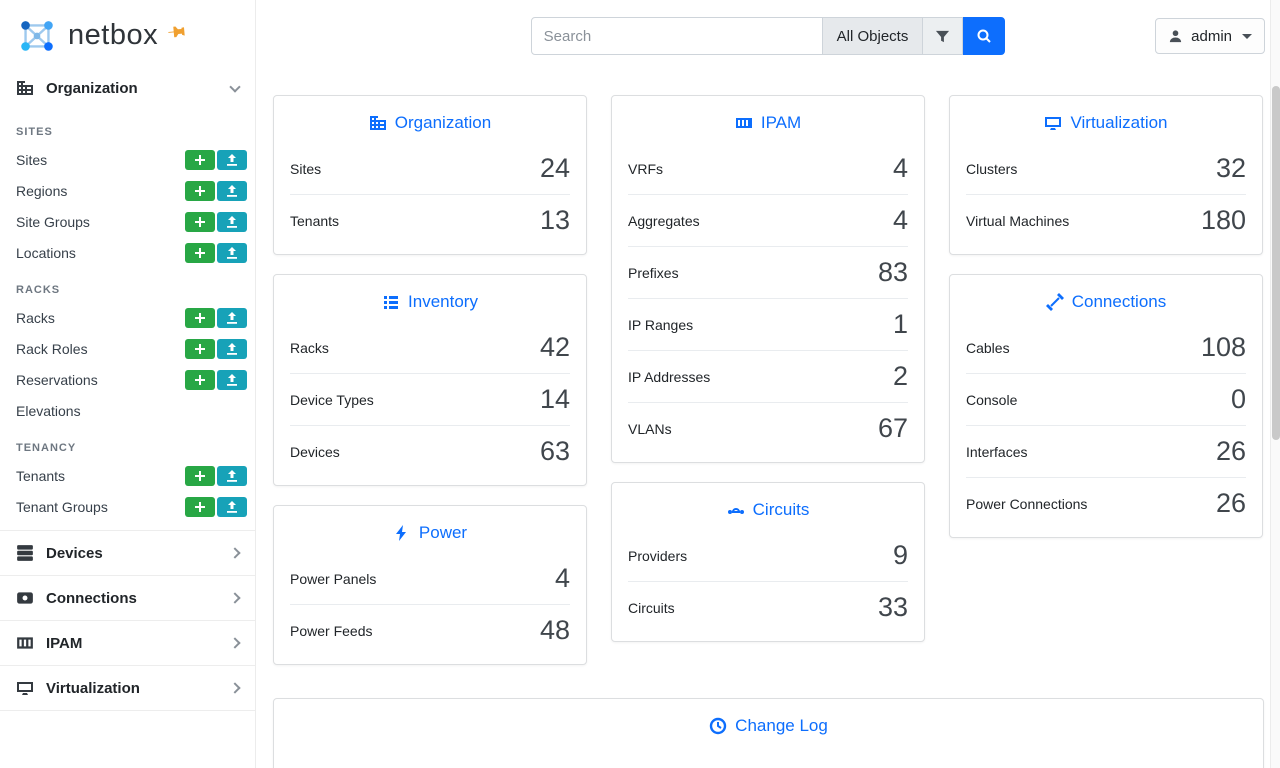  Describe the element at coordinates (554, 451) in the screenshot. I see `stat-value: 63` at that location.